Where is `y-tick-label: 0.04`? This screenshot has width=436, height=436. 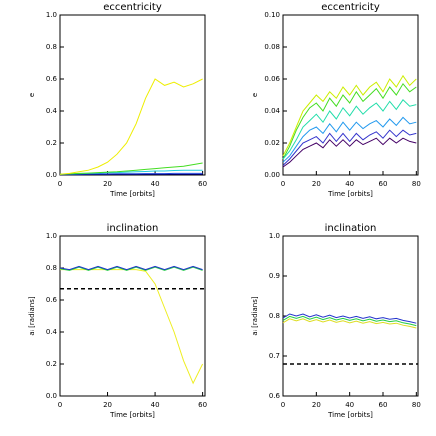
y-tick-label: 0.04 is located at coordinates (272, 111).